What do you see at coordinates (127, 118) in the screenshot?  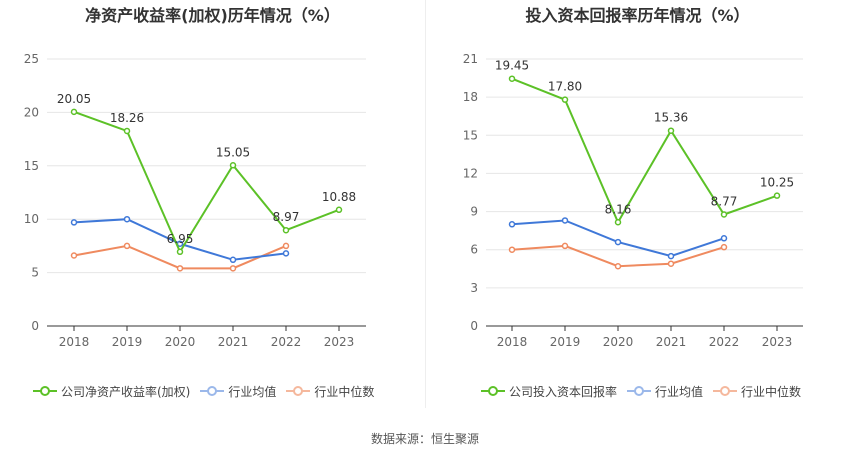 I see `data-label: 18.26` at bounding box center [127, 118].